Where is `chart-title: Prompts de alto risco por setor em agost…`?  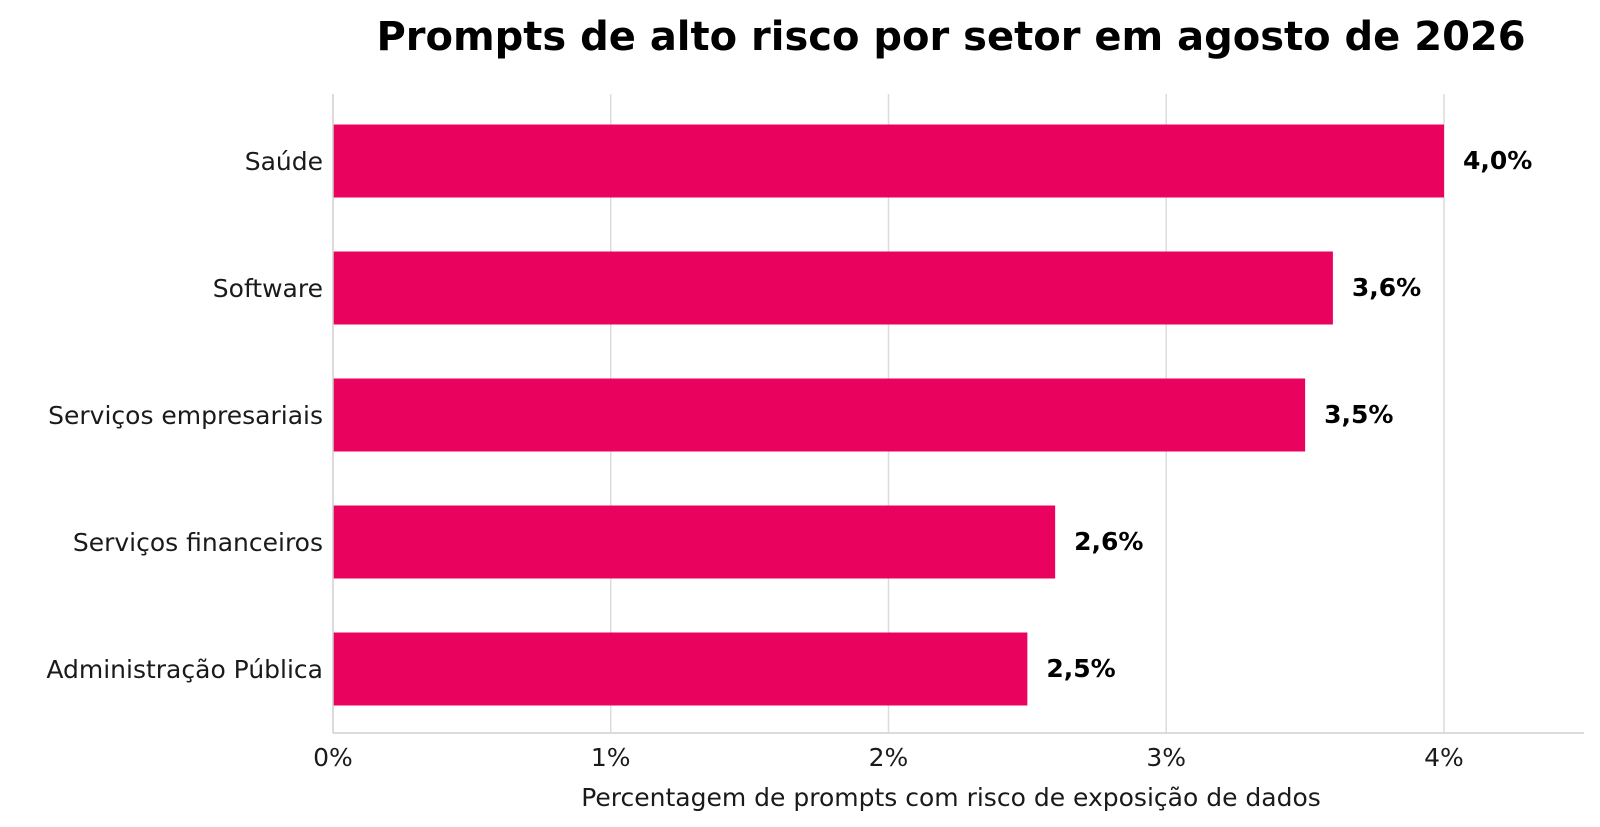 chart-title: Prompts de alto risco por setor em agost… is located at coordinates (950, 37).